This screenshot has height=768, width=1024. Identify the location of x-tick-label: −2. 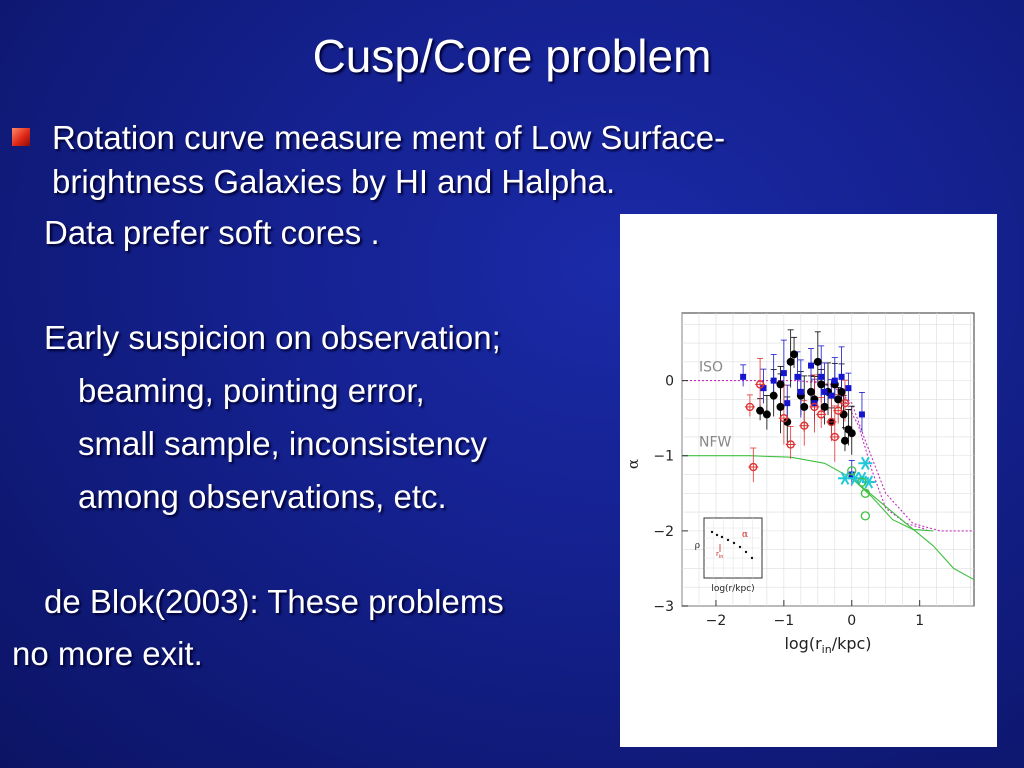
(716, 621).